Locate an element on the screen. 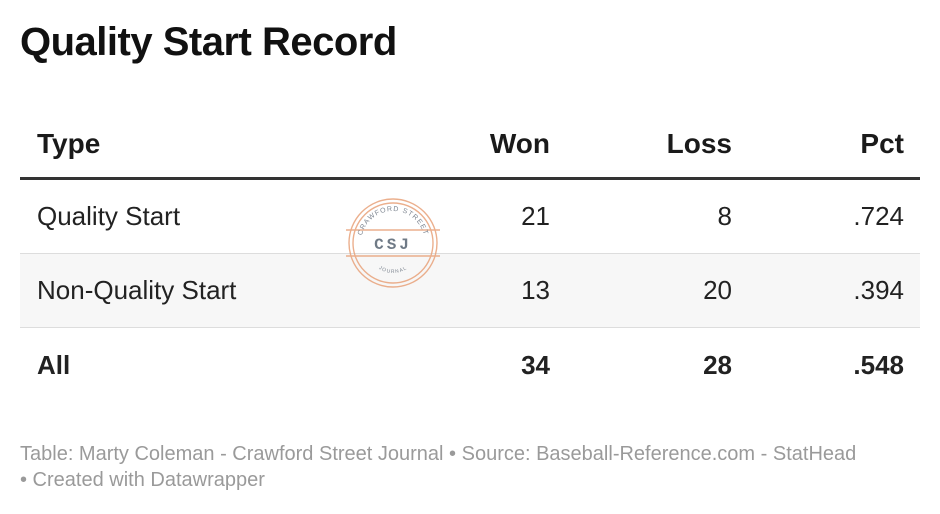 Image resolution: width=940 pixels, height=514 pixels. column-header-loss: Loss is located at coordinates (699, 143).